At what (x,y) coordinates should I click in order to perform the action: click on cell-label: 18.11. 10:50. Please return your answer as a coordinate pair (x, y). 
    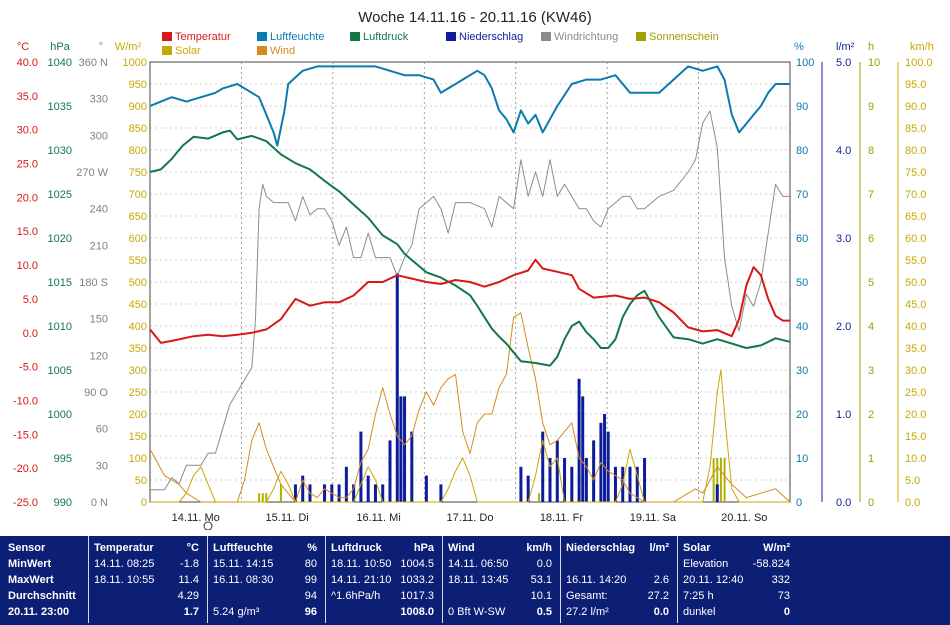
    Looking at the image, I should click on (361, 564).